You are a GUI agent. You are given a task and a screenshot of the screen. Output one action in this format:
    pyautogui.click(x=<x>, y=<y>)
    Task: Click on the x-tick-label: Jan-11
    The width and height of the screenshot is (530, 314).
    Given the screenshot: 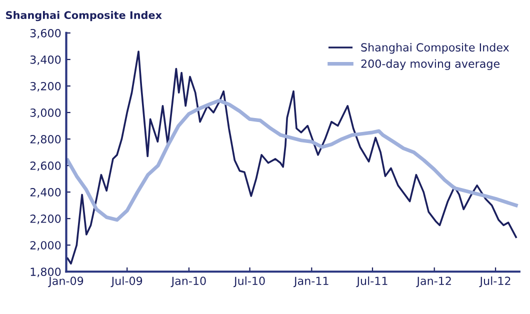 What is the action you would take?
    pyautogui.click(x=310, y=282)
    